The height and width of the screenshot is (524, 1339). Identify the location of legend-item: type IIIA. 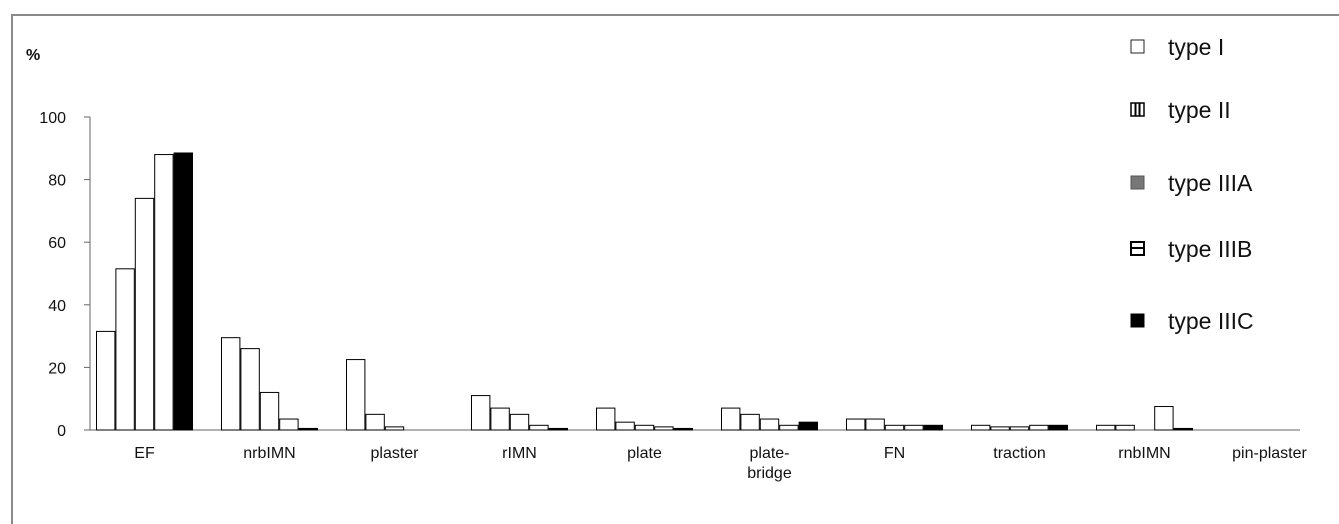
(1191, 183).